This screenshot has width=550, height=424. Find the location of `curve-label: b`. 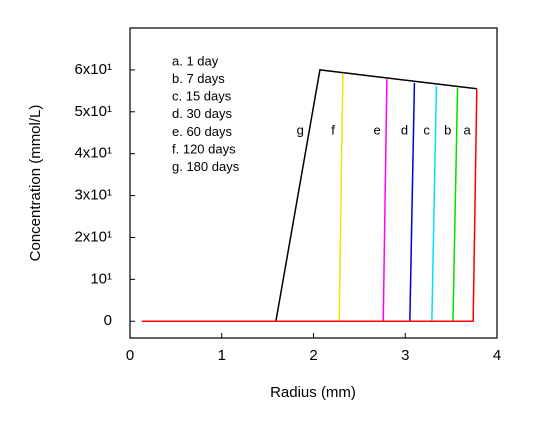

curve-label: b is located at coordinates (447, 129).